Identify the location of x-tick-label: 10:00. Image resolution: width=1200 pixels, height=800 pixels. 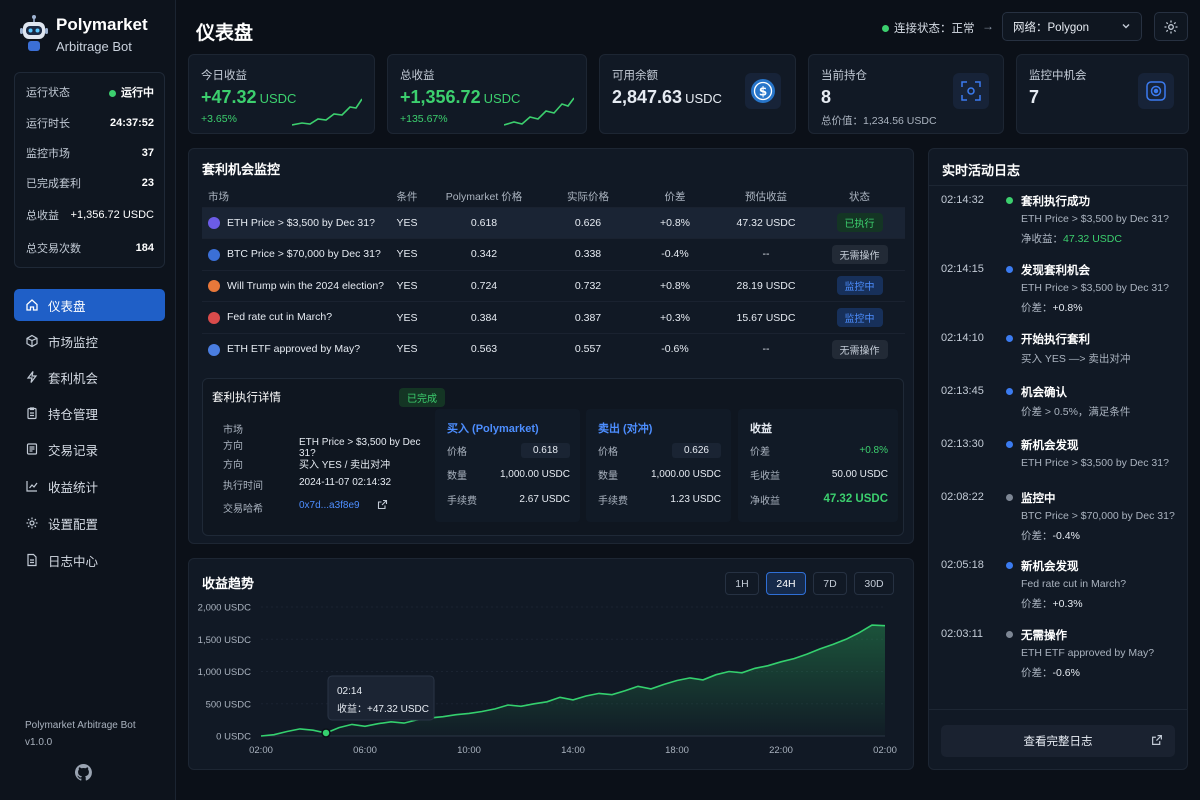
(469, 750).